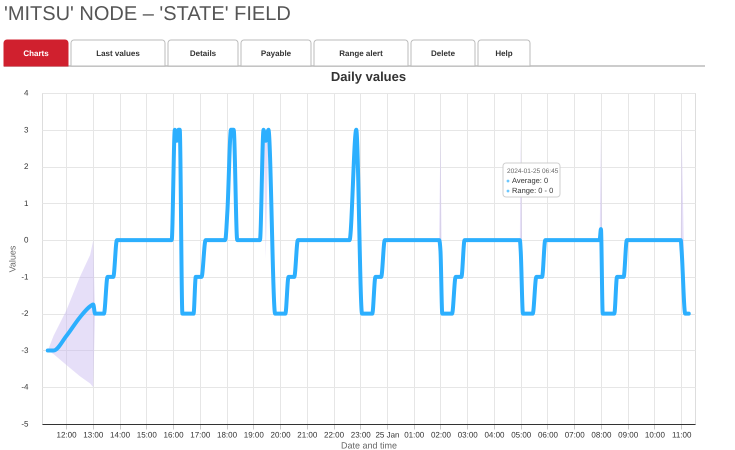 The image size is (735, 450). Describe the element at coordinates (575, 435) in the screenshot. I see `x-tick-label: 07:00` at that location.